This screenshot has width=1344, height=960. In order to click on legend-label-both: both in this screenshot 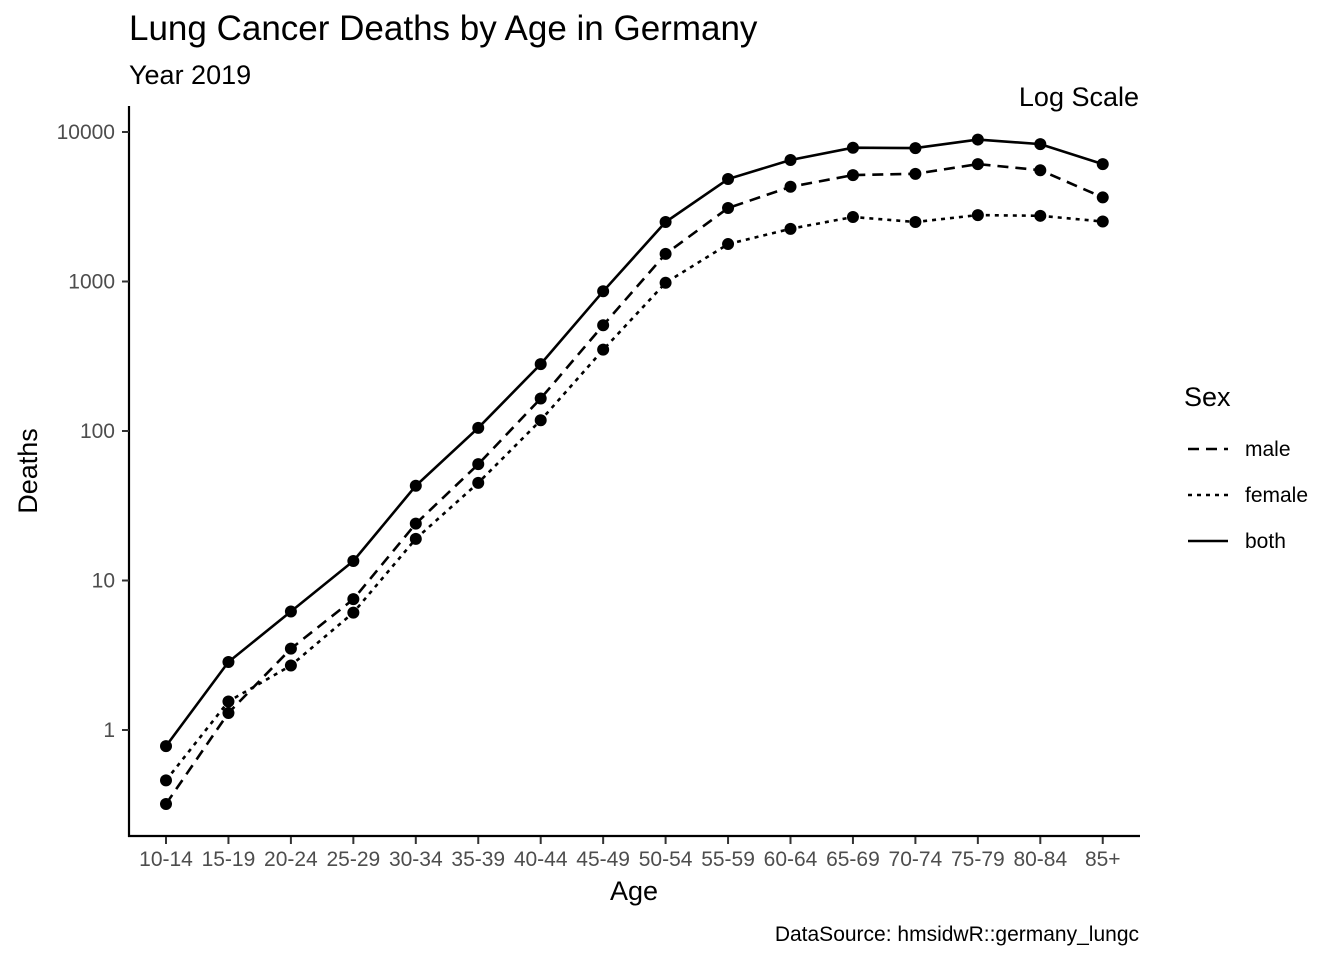, I will do `click(1265, 541)`.